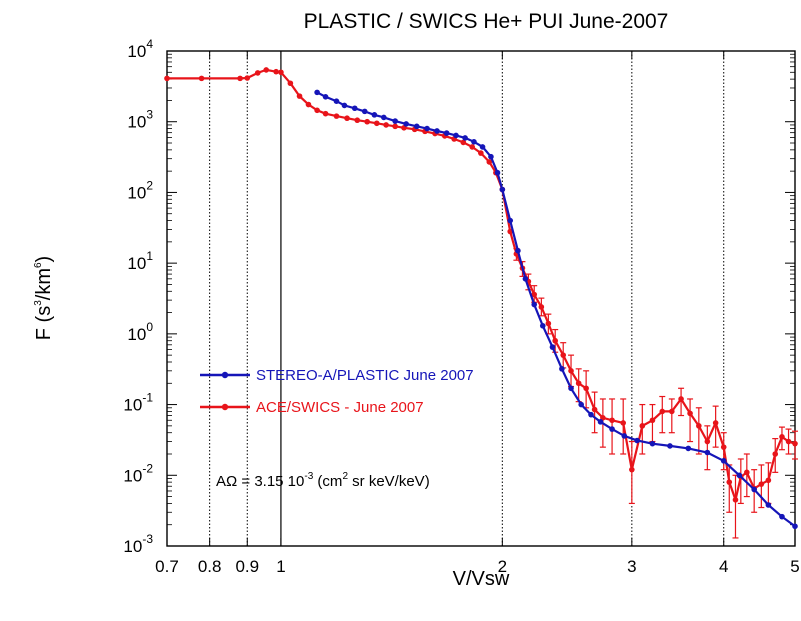 This screenshot has width=801, height=621. Describe the element at coordinates (345, 476) in the screenshot. I see `annotation-exp2: 2` at that location.